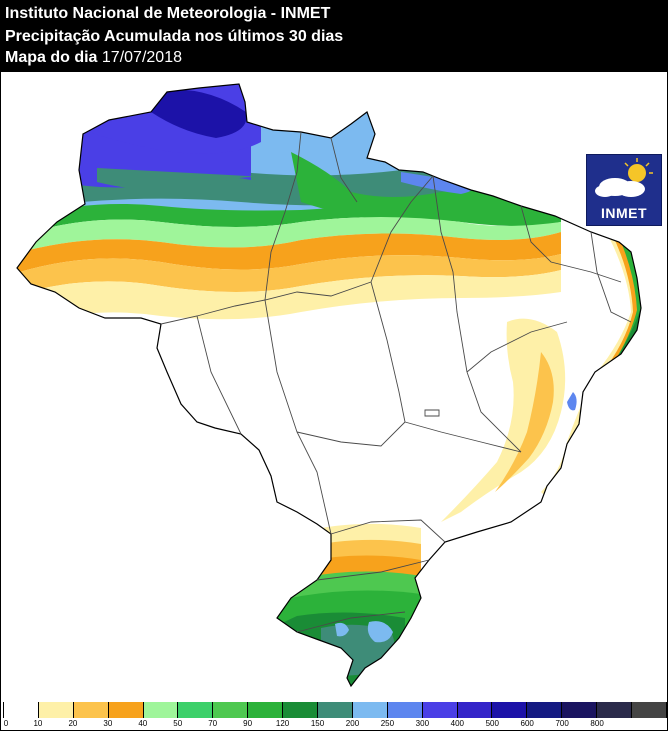 Image resolution: width=668 pixels, height=731 pixels. Describe the element at coordinates (457, 723) in the screenshot. I see `legend-label: 400` at that location.